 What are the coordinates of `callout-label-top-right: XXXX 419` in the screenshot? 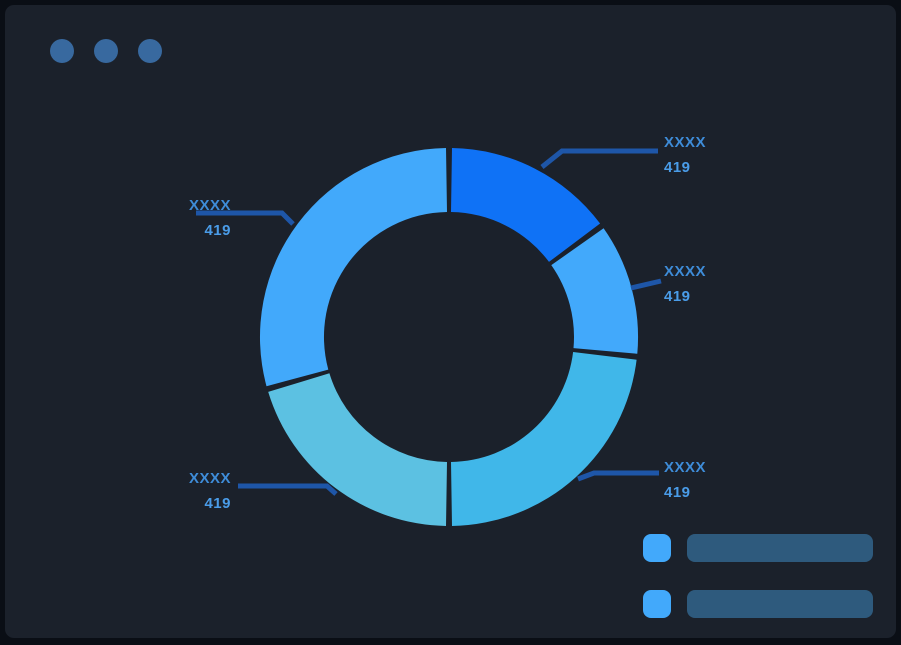 It's located at (685, 155).